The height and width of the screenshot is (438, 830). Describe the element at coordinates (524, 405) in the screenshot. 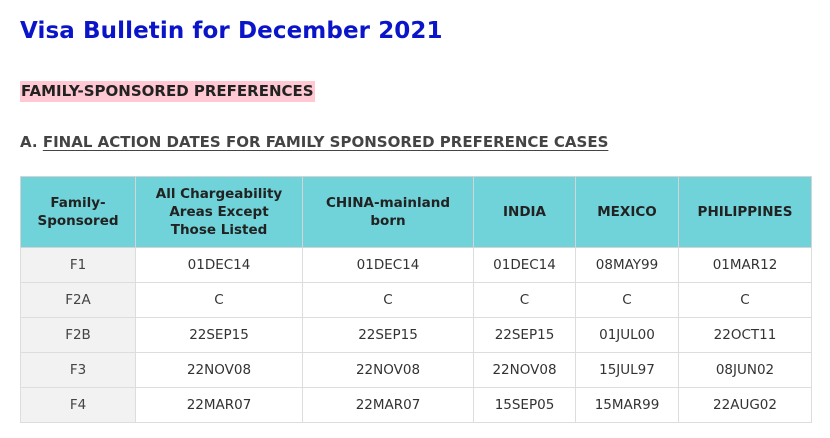

I see `table-cell: 15SEP05` at that location.